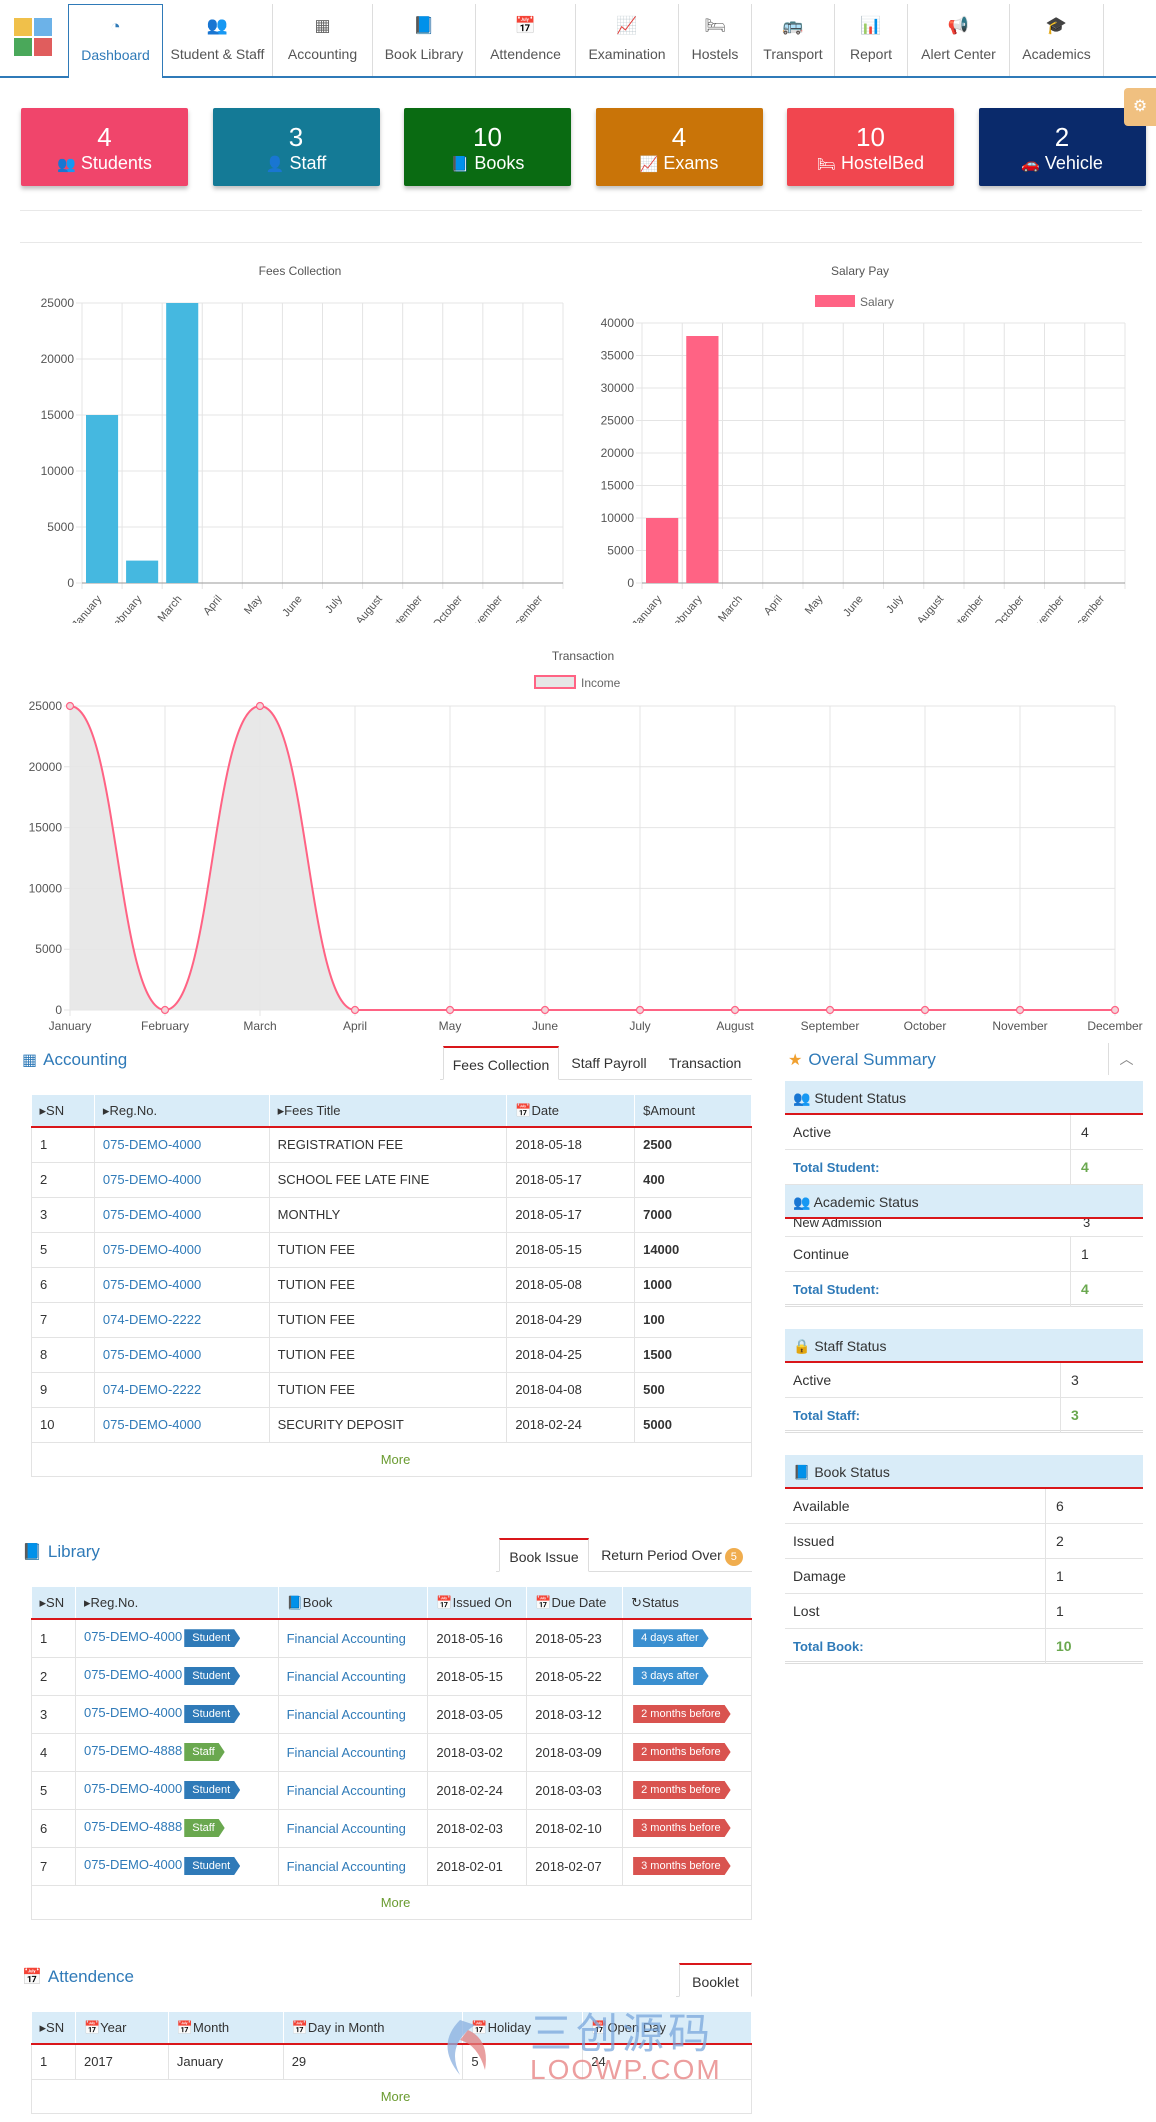 This screenshot has height=2122, width=1156. Describe the element at coordinates (388, 1215) in the screenshot. I see `cell-fees-title: MONTHLY` at that location.